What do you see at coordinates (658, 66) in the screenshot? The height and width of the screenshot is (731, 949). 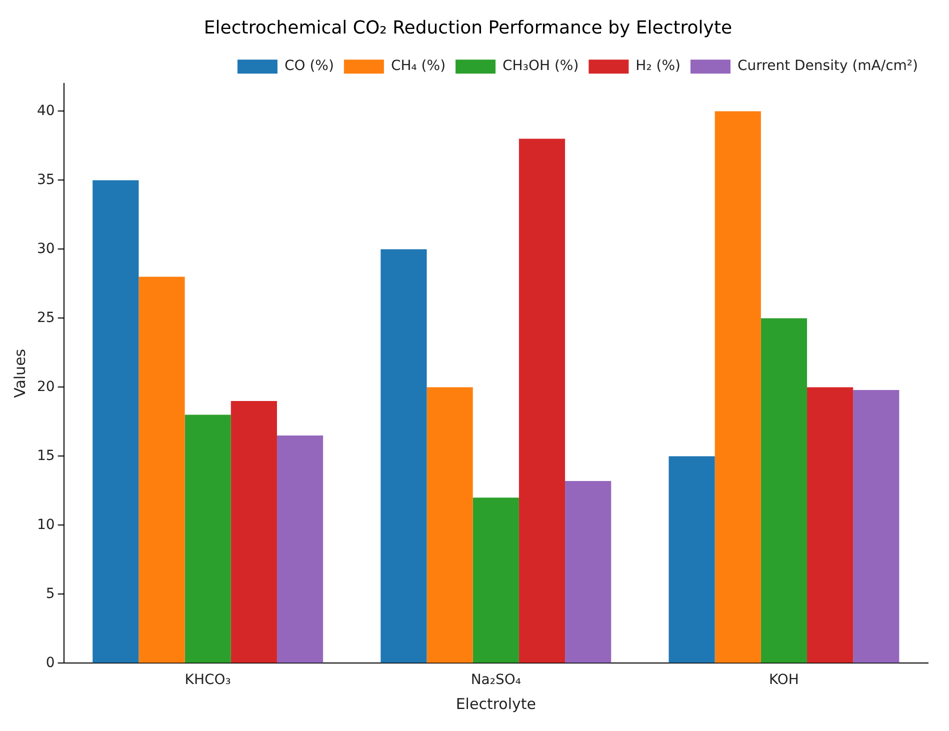 I see `legend-label: H₂ (%)` at bounding box center [658, 66].